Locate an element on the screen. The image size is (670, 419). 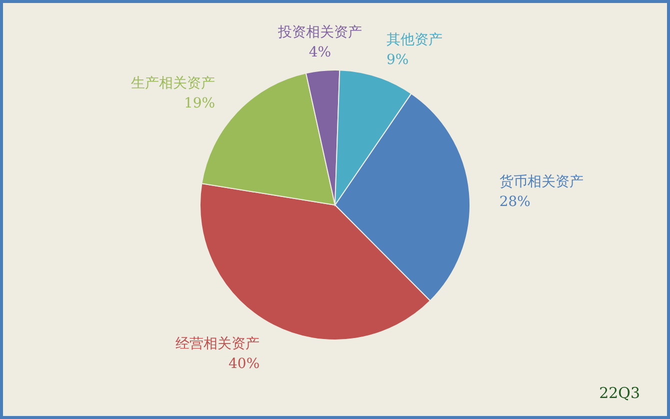
data-label: 4% is located at coordinates (320, 52).